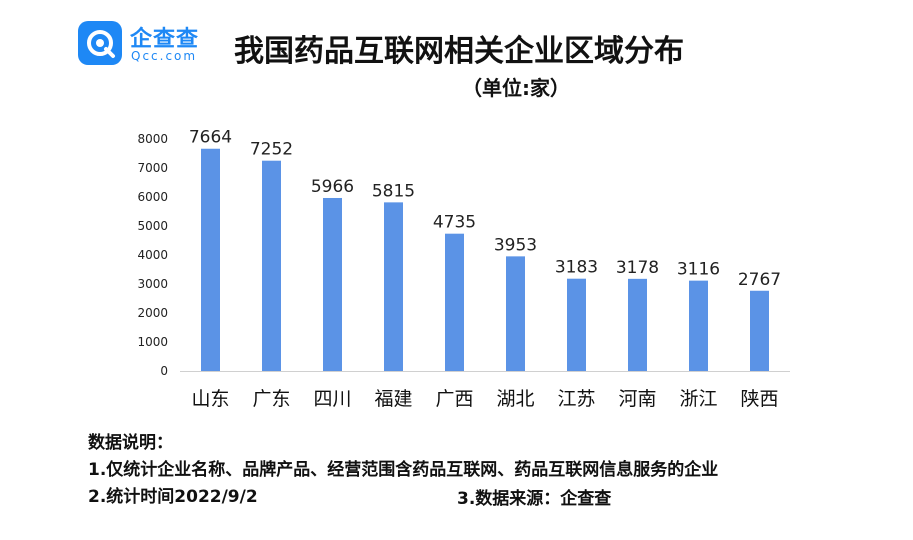  Describe the element at coordinates (210, 399) in the screenshot. I see `x-tick-label: 山东` at that location.